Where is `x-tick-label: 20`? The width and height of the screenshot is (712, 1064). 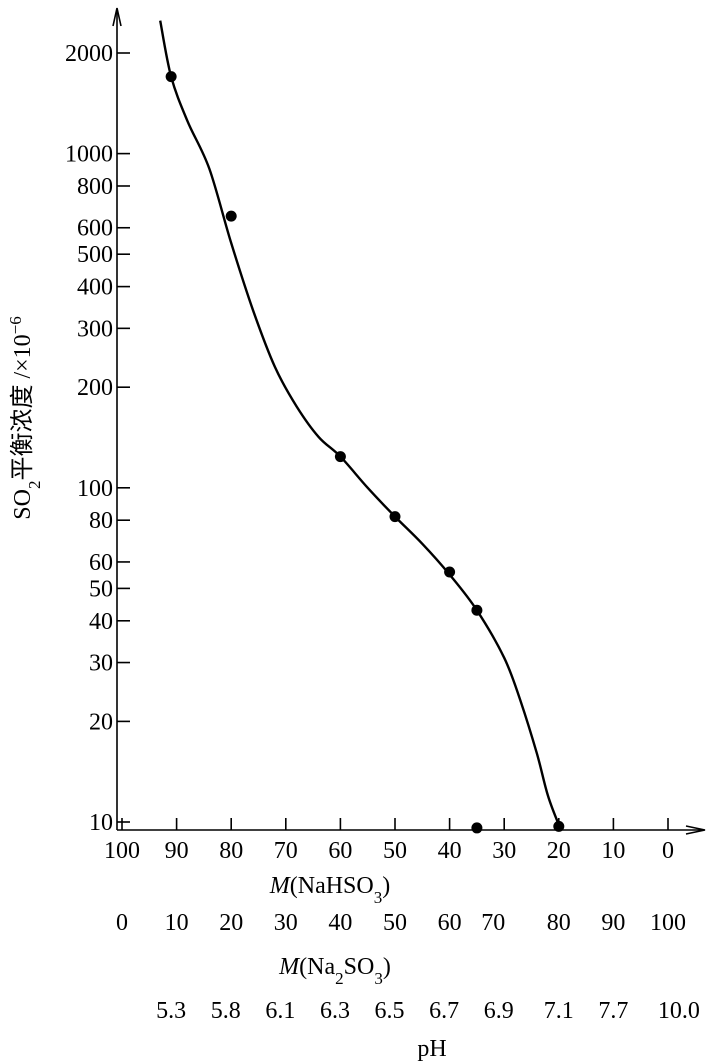 x-tick-label: 20 is located at coordinates (559, 851).